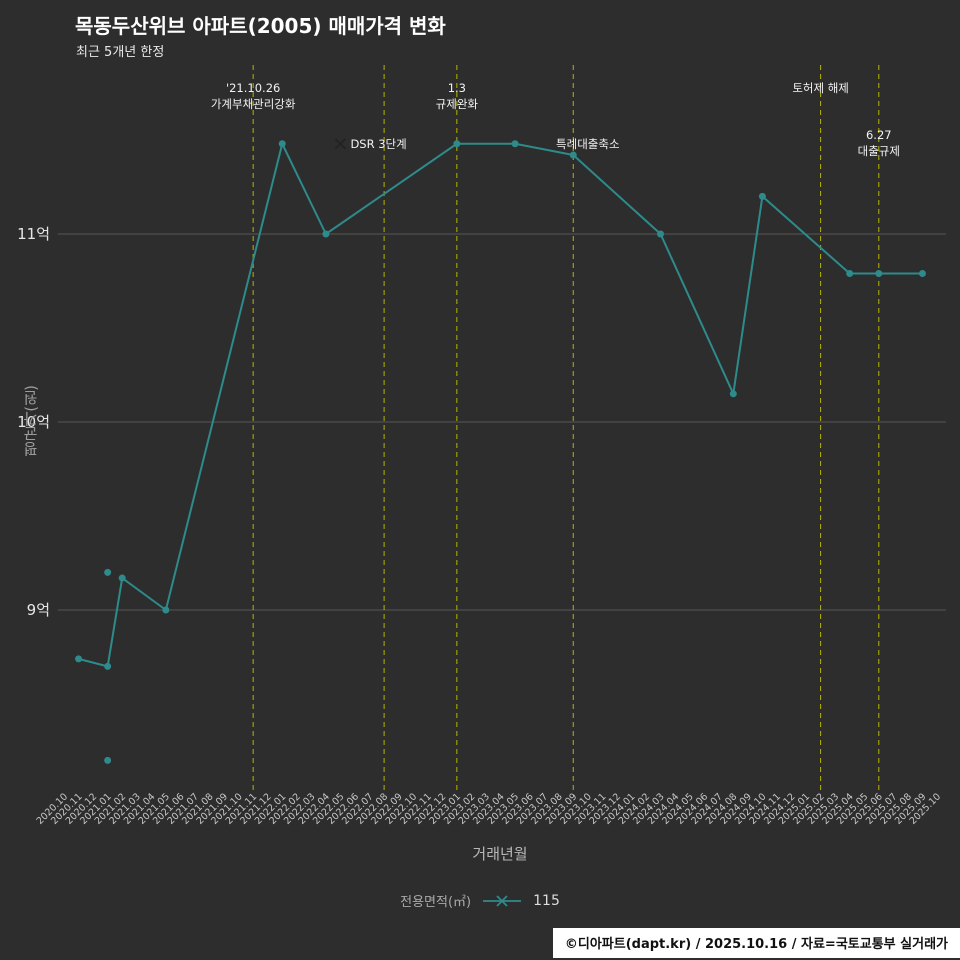 The height and width of the screenshot is (960, 960). Describe the element at coordinates (253, 88) in the screenshot. I see `svg-text: '21.10.26` at that location.